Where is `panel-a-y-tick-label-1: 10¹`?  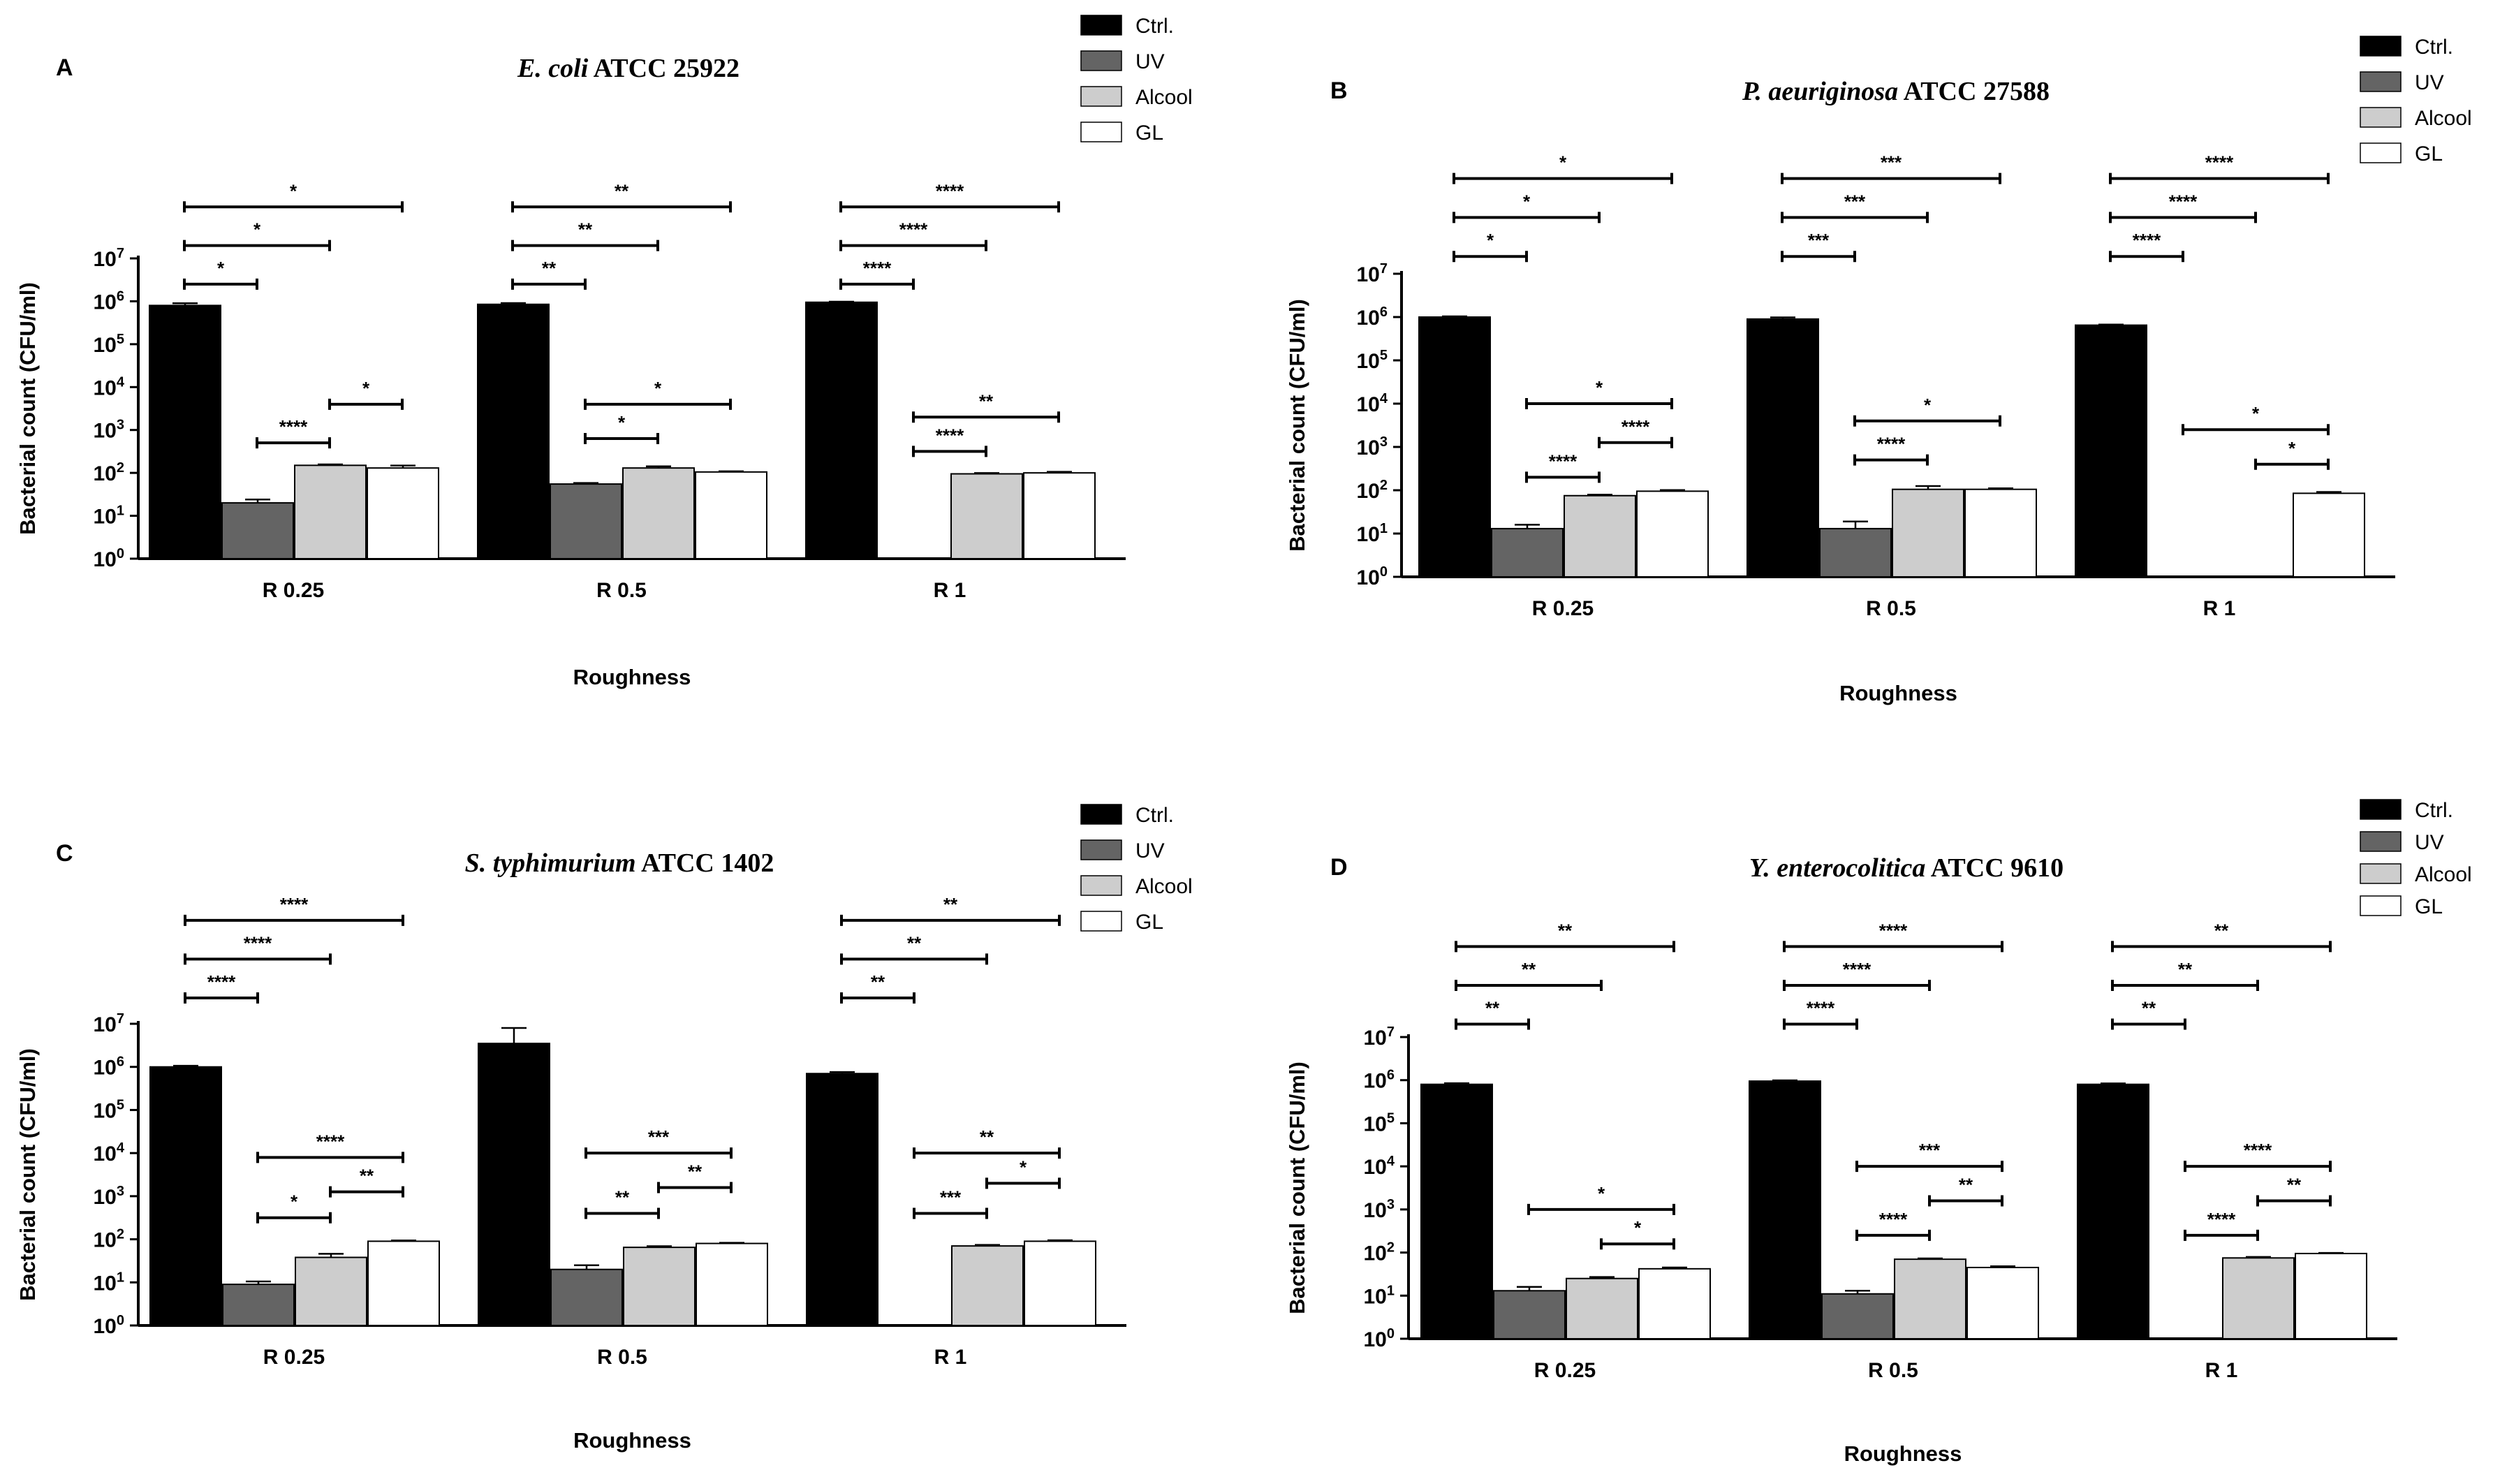
panel-a-y-tick-label-1: 10¹ is located at coordinates (109, 516).